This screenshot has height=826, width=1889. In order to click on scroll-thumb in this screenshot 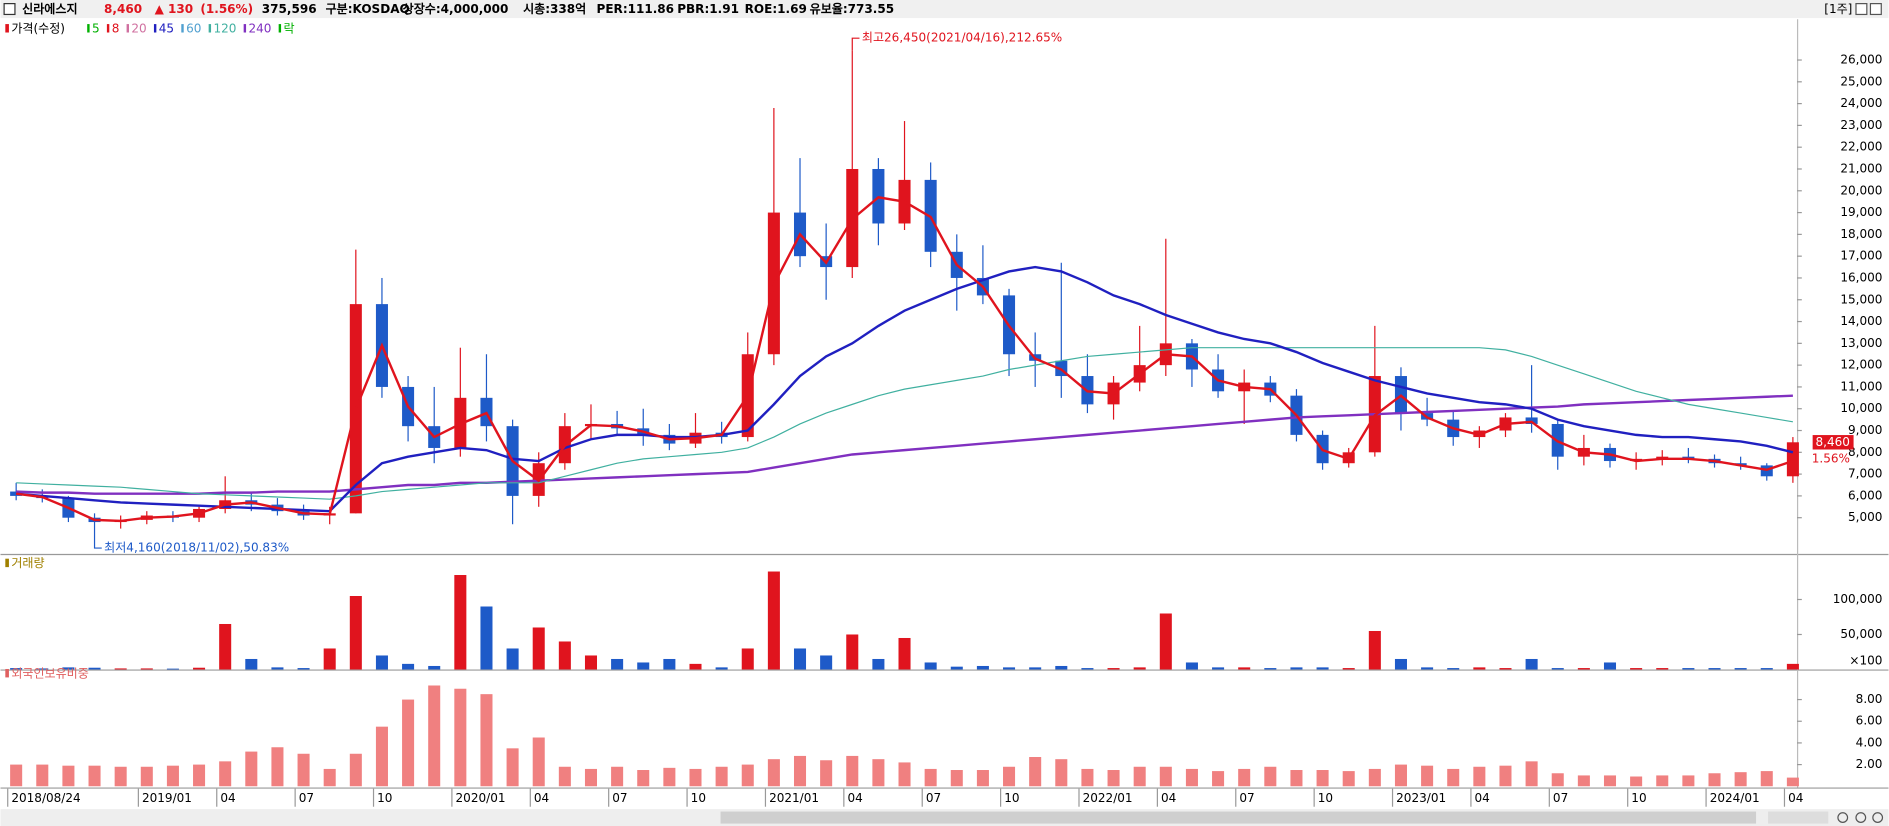, I will do `click(1238, 817)`.